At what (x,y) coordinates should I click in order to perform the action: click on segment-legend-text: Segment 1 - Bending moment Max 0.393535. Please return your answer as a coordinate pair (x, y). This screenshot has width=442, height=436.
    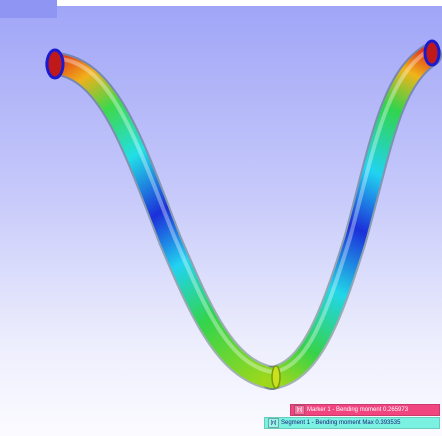
    Looking at the image, I should click on (341, 423).